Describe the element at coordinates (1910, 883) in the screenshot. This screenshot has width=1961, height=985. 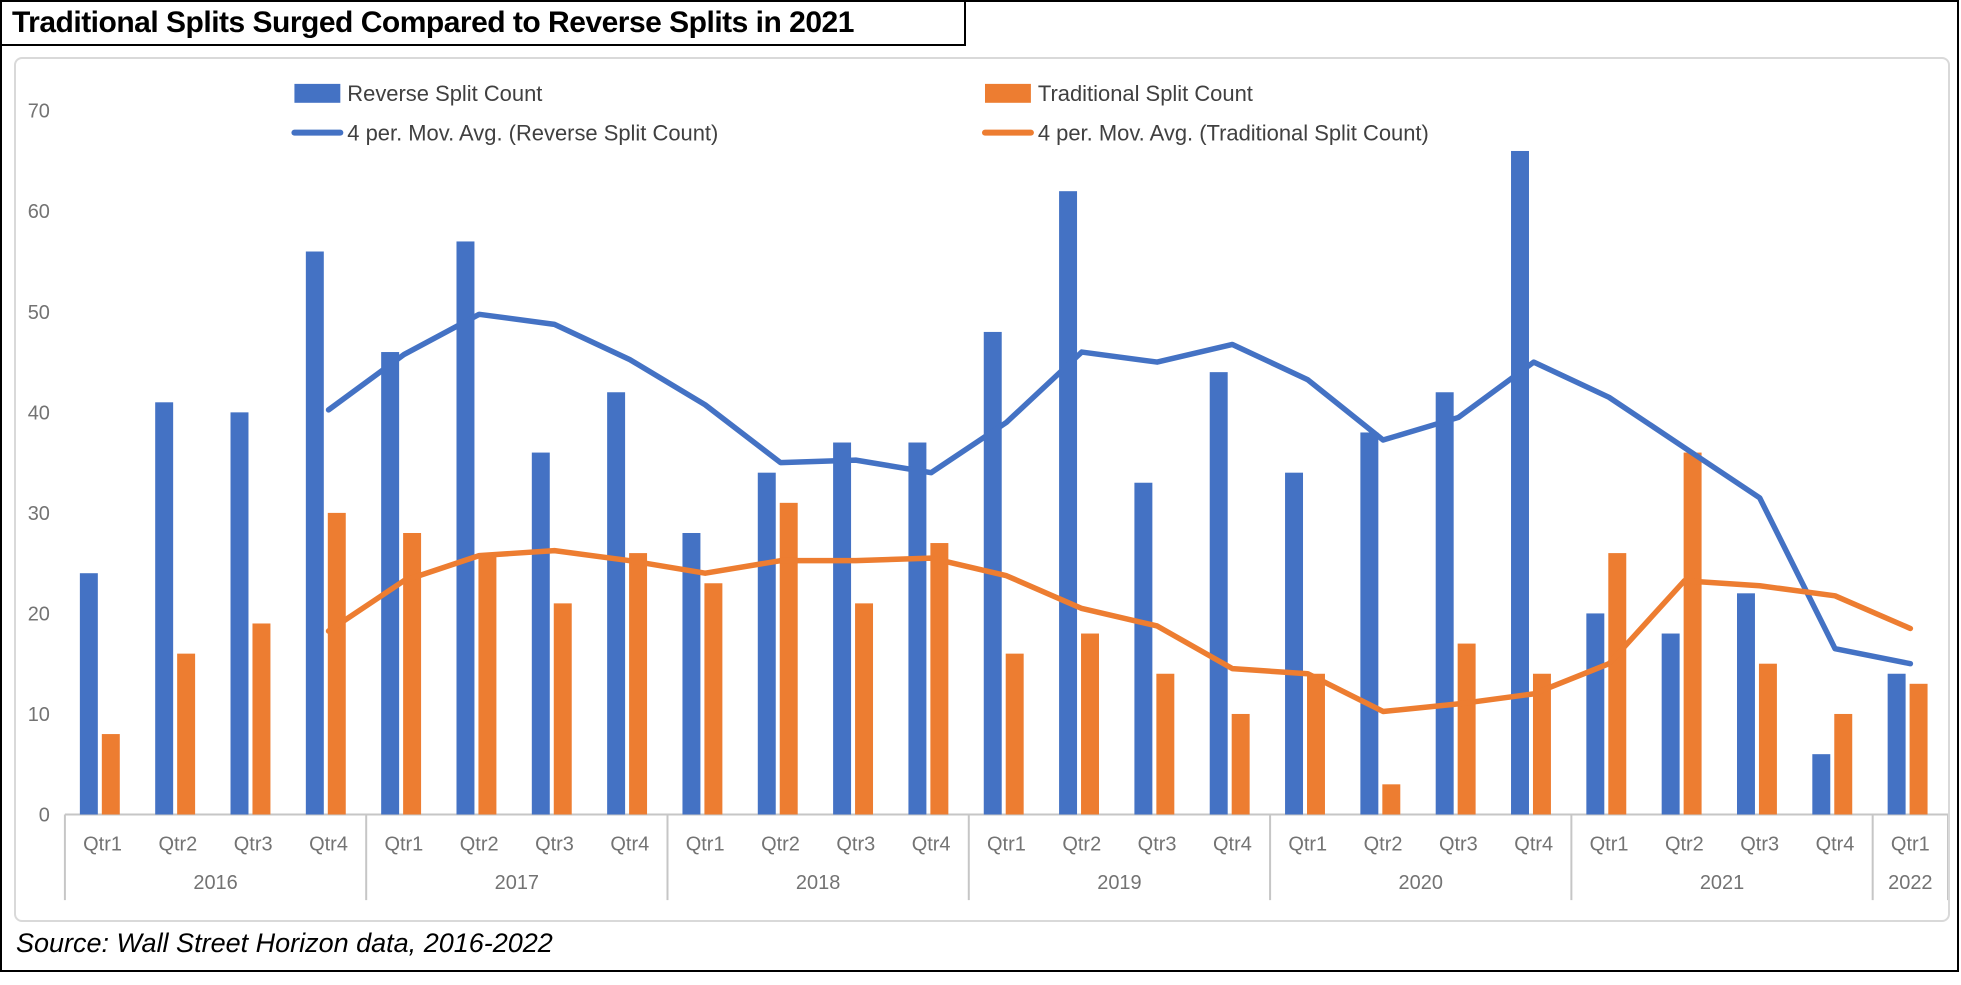
I see `year-label: 2022` at that location.